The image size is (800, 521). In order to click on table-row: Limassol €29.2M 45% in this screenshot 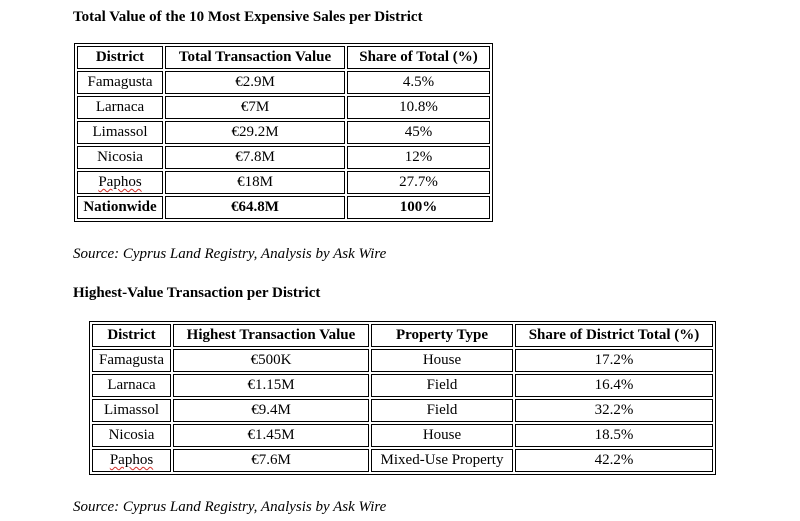, I will do `click(283, 132)`.